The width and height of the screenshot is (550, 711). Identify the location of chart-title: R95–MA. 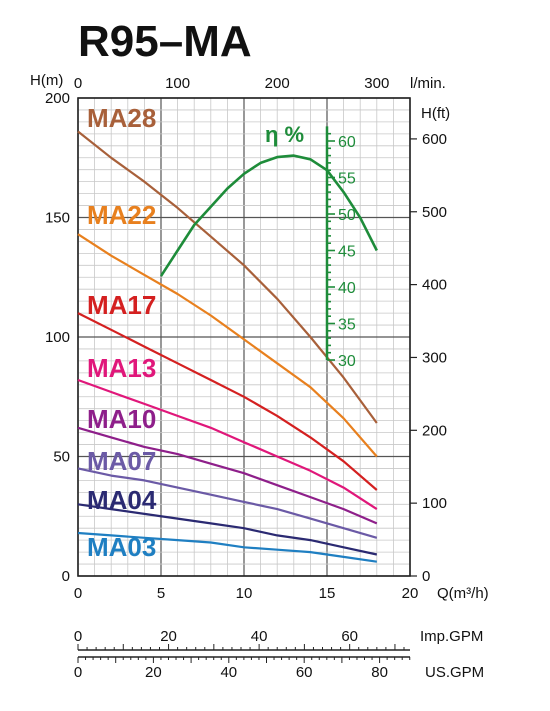
(165, 41).